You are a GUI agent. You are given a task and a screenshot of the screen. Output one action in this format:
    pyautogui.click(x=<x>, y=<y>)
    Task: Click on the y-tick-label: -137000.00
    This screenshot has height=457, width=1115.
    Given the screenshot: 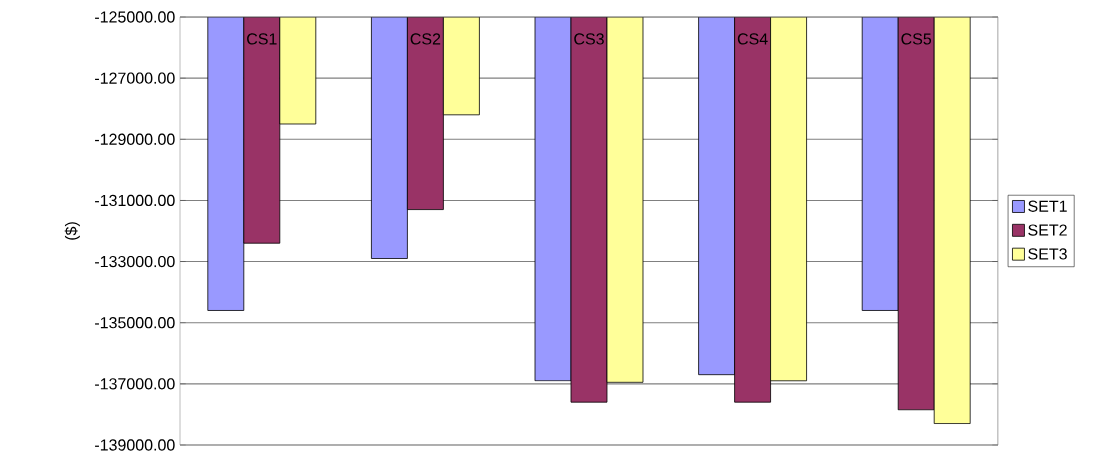 What is the action you would take?
    pyautogui.click(x=135, y=384)
    